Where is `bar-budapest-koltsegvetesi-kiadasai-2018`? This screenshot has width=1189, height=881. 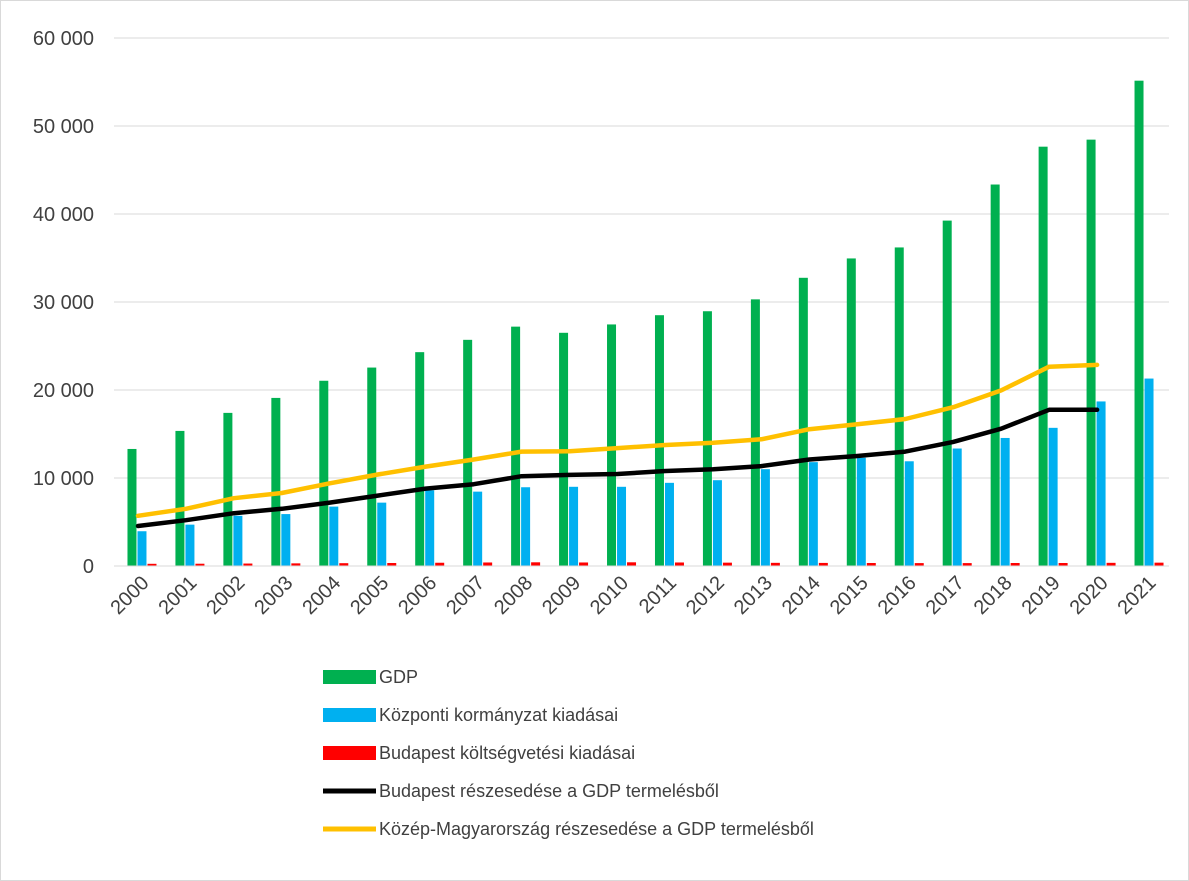
bar-budapest-koltsegvetesi-kiadasai-2018 is located at coordinates (1015, 564).